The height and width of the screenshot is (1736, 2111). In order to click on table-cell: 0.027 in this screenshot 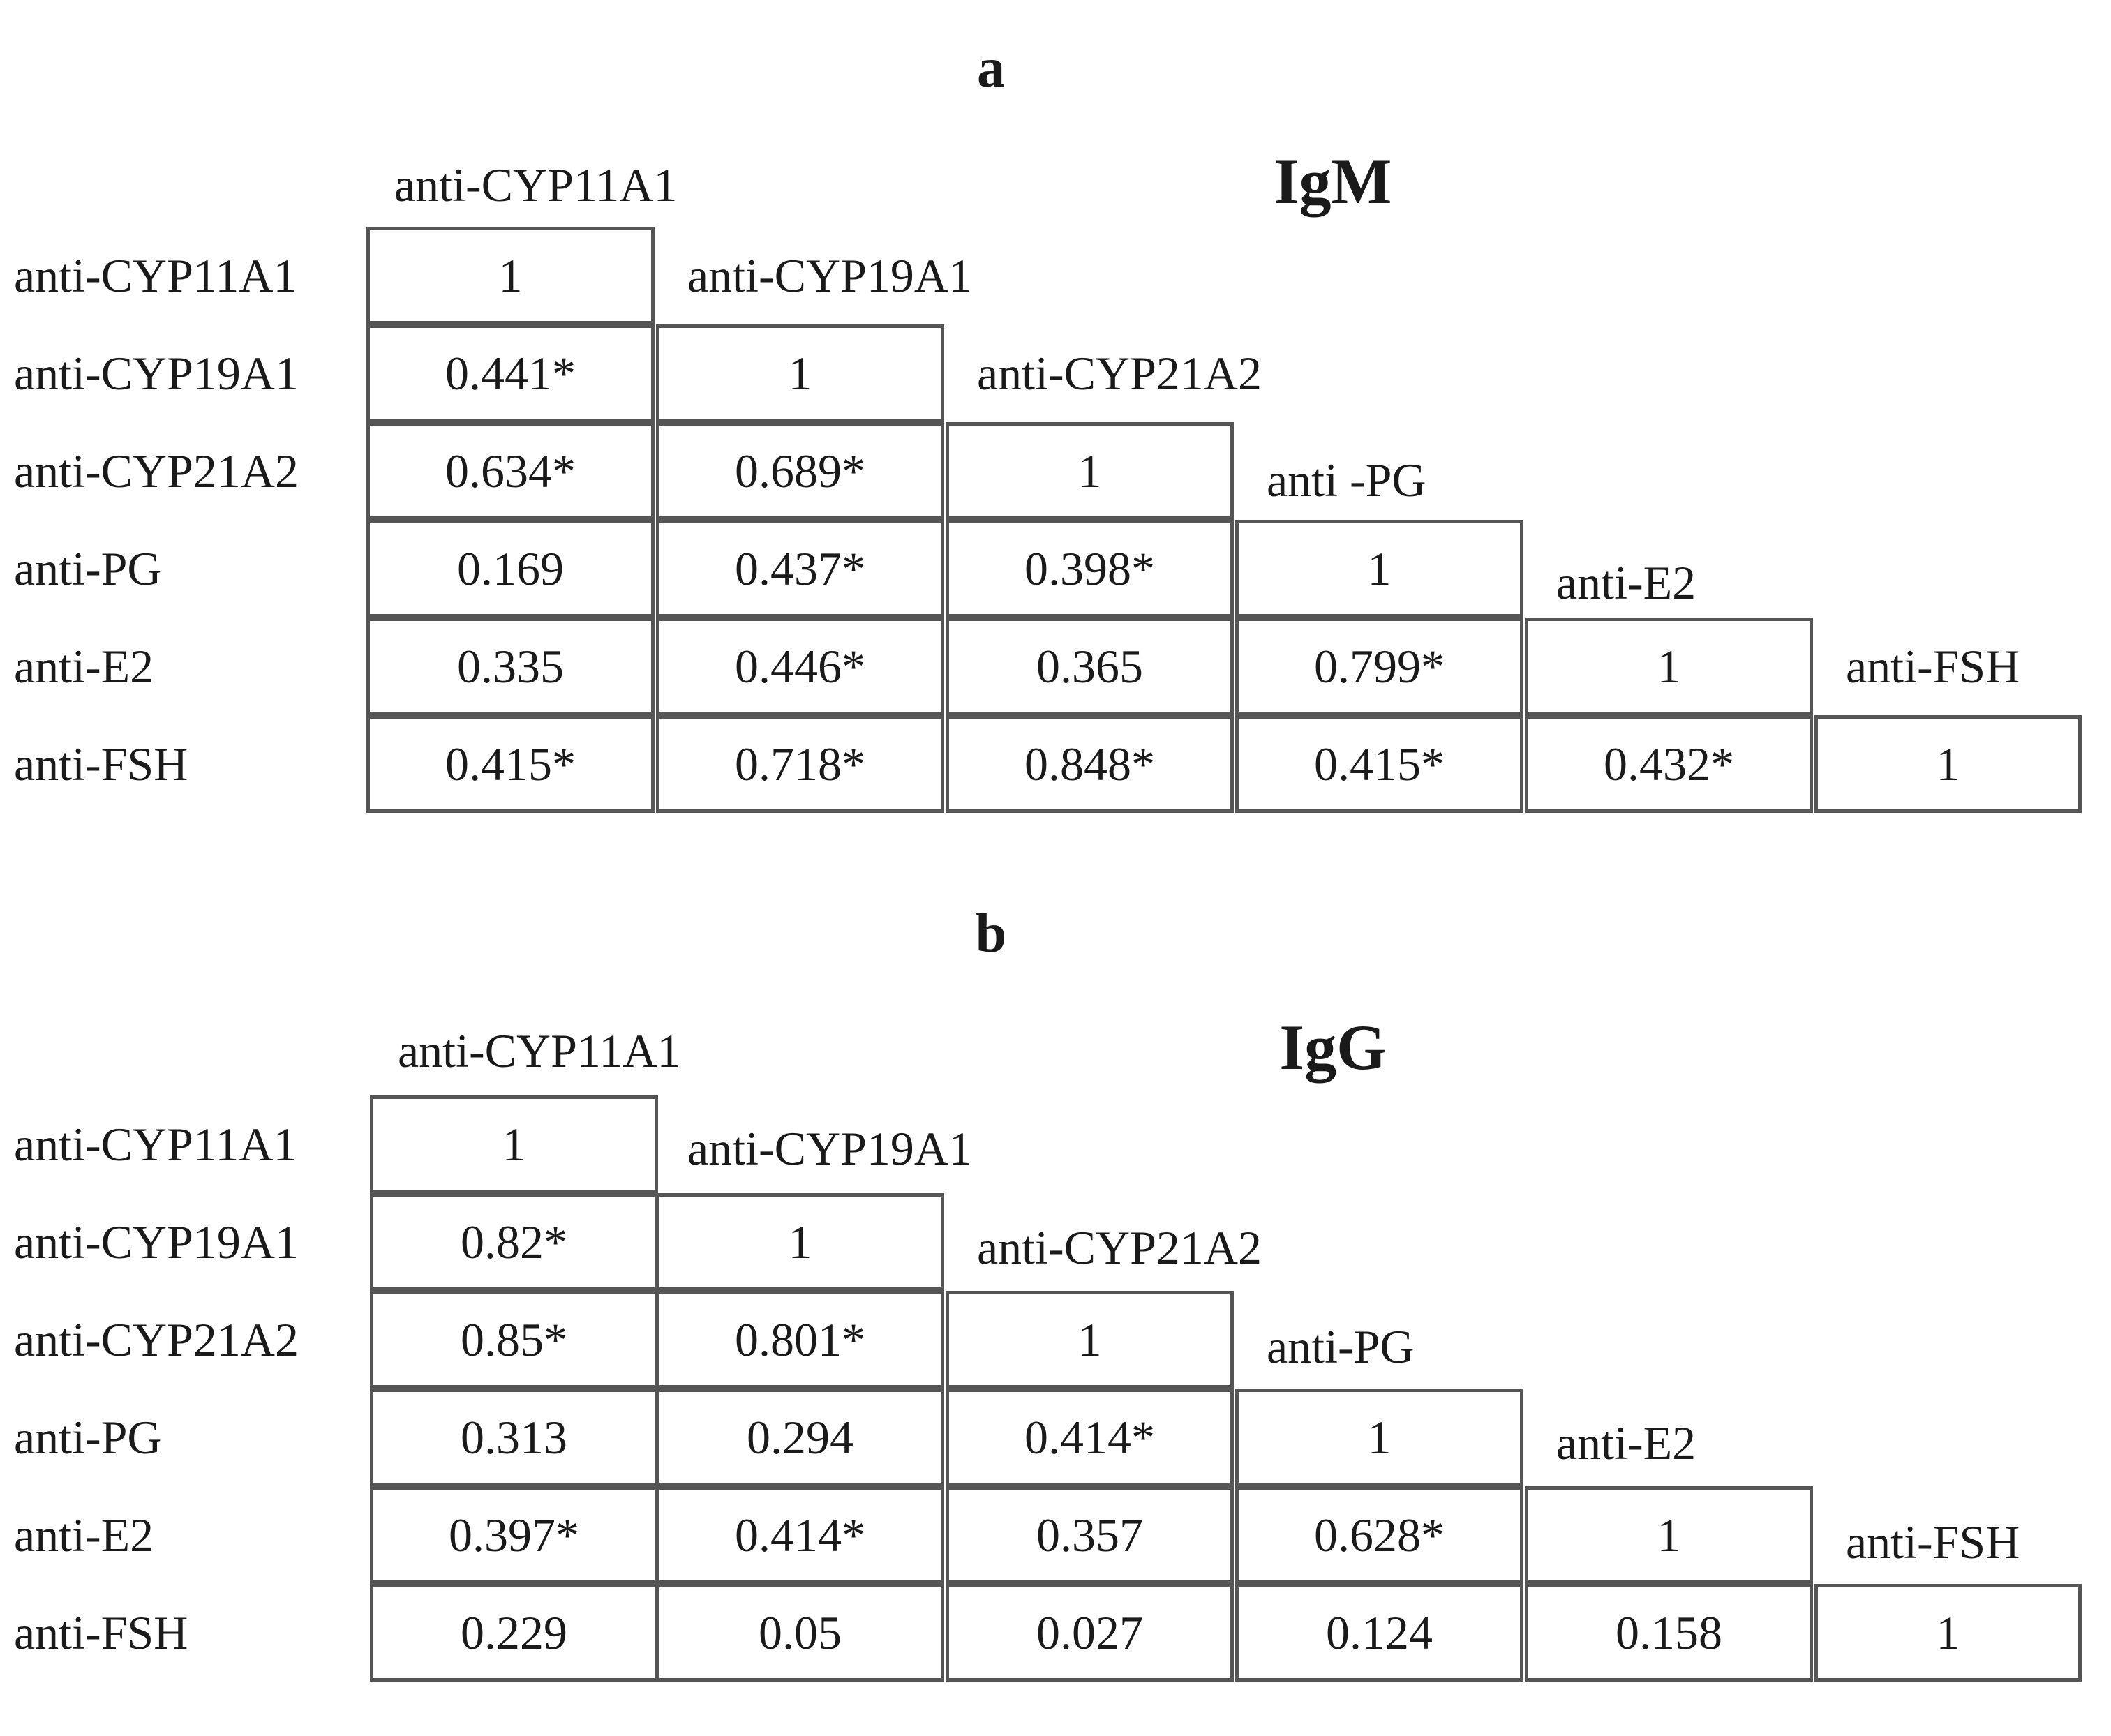, I will do `click(1090, 1633)`.